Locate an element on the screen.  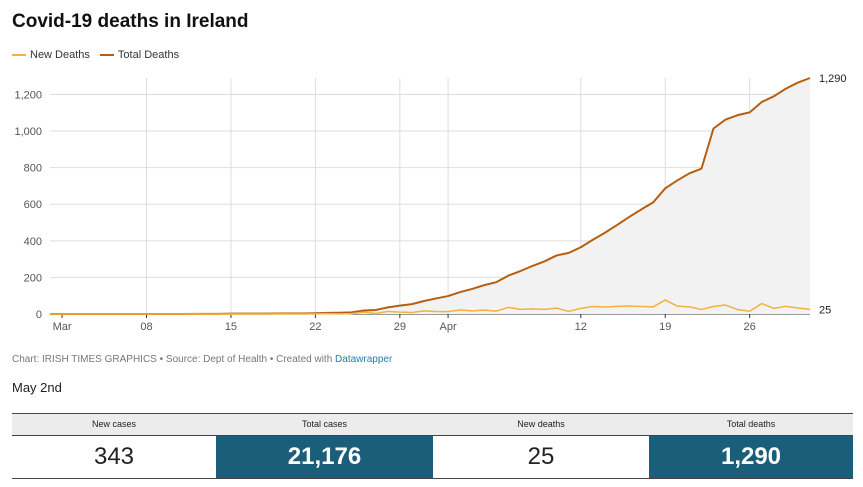
x-tick-label: 15 is located at coordinates (231, 327).